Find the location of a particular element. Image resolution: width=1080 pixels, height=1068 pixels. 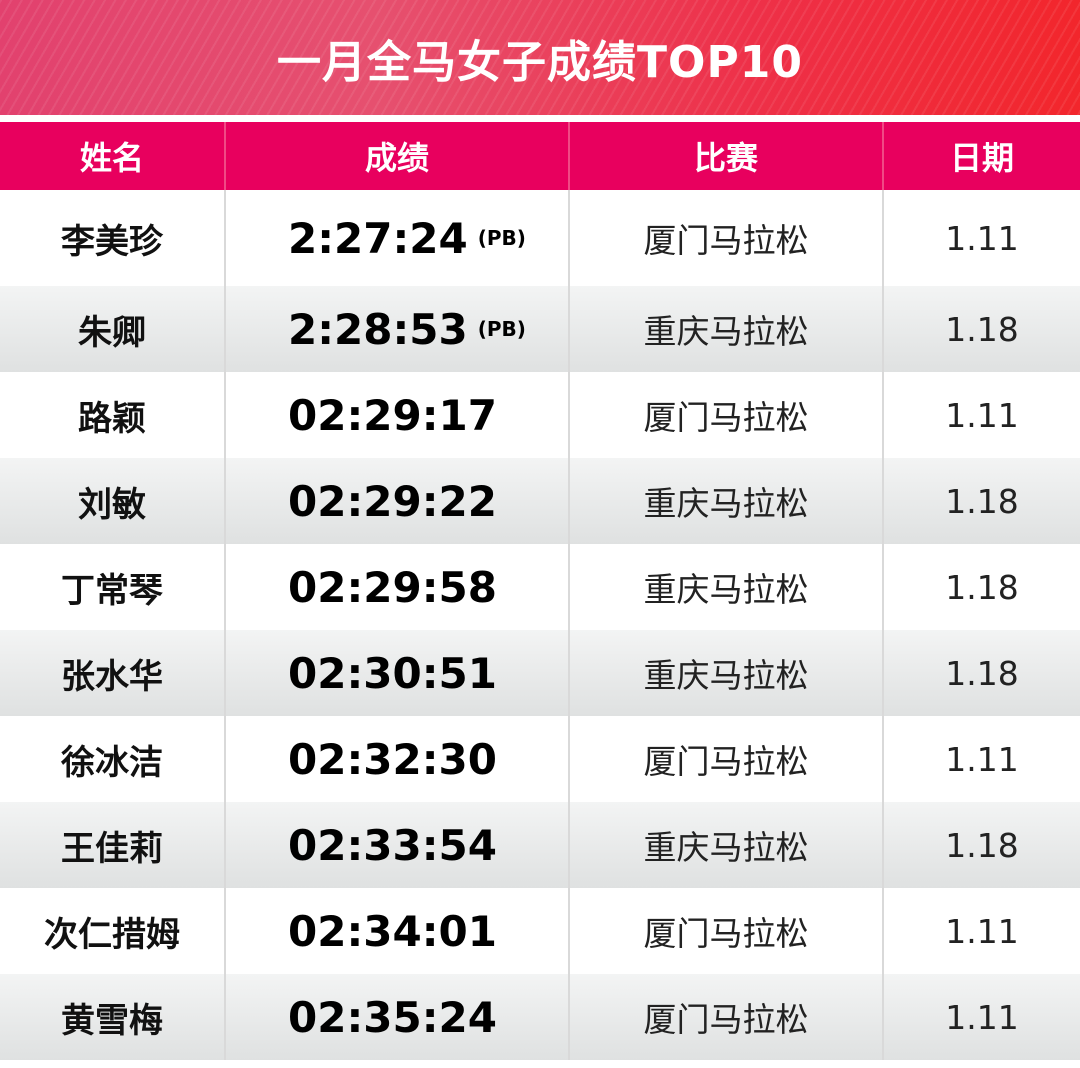

time-value: 02:29:17 is located at coordinates (392, 415).